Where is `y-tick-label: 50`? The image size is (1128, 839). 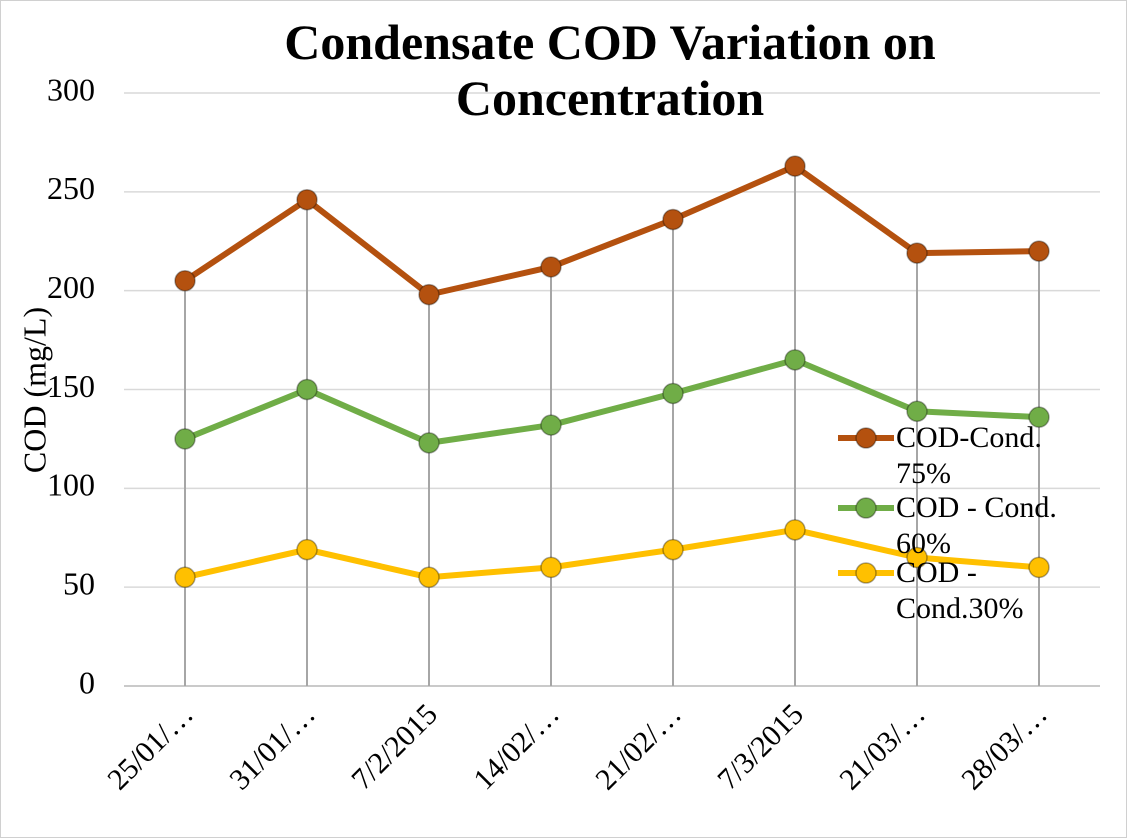 y-tick-label: 50 is located at coordinates (79, 584).